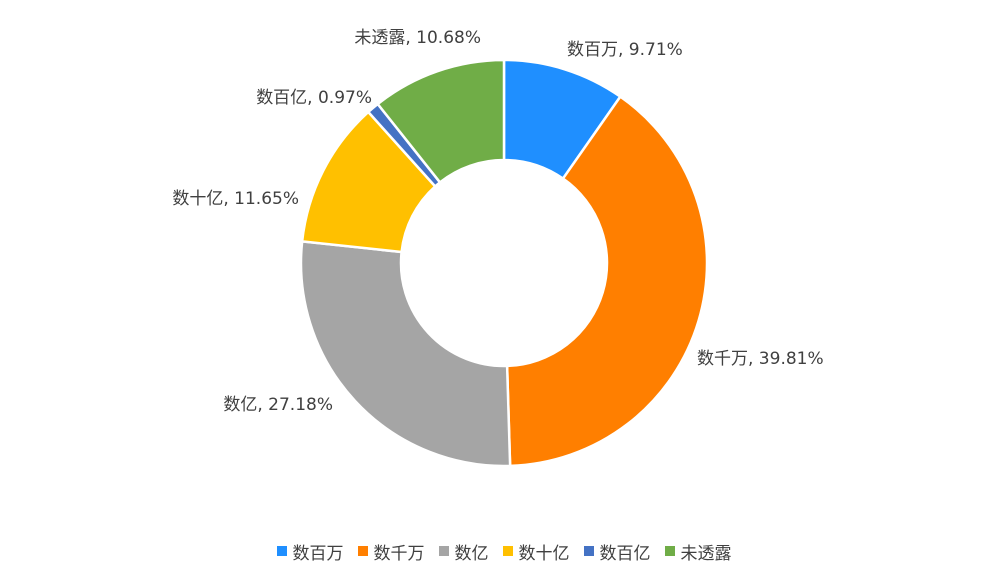  I want to click on data-label-3: 数亿, 27.18%, so click(278, 405).